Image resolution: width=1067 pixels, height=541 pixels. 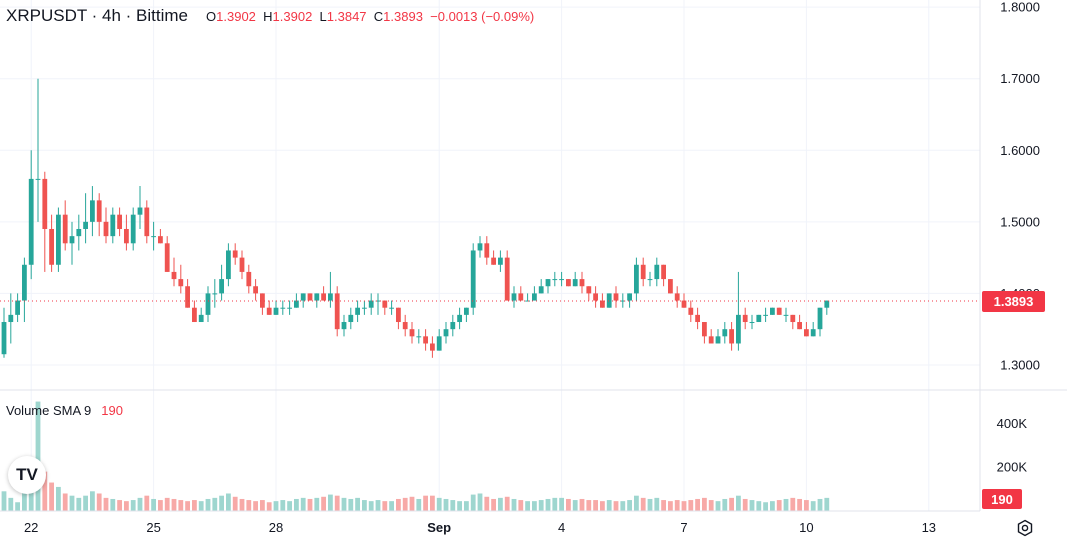 I want to click on tradingview-logo-icon: TV, so click(x=27, y=475).